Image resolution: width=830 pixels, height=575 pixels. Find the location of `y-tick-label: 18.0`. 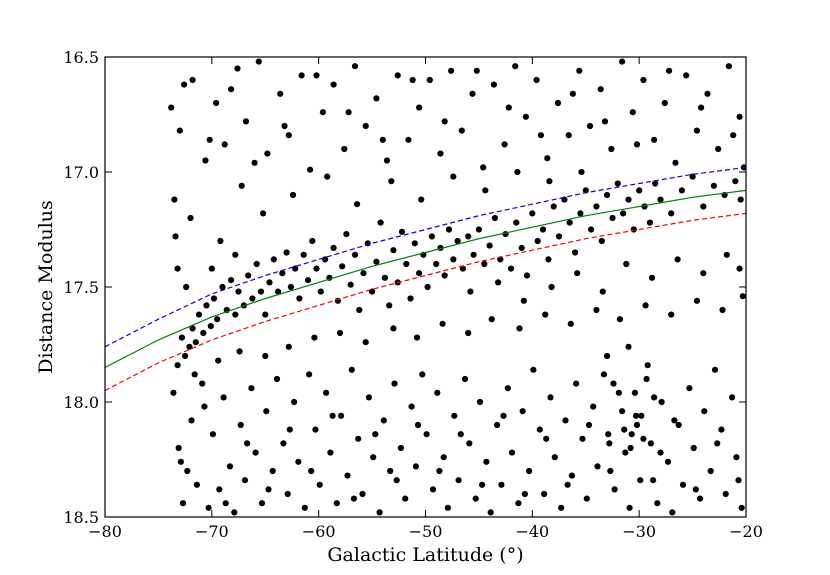

y-tick-label: 18.0 is located at coordinates (81, 402).